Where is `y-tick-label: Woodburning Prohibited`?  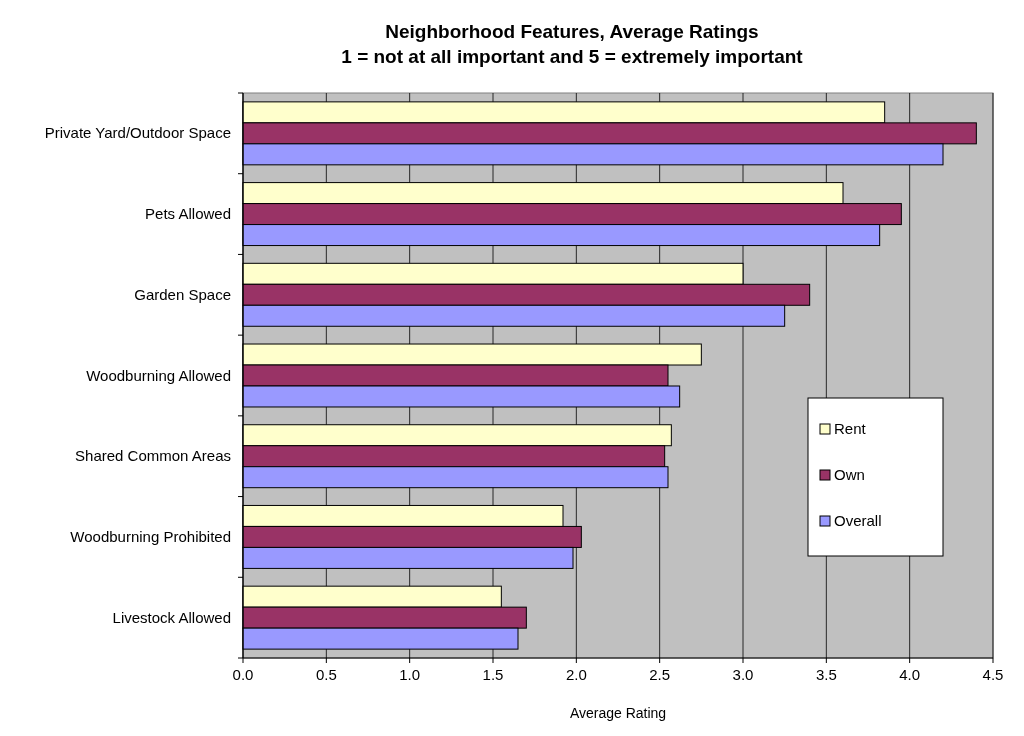 y-tick-label: Woodburning Prohibited is located at coordinates (150, 536).